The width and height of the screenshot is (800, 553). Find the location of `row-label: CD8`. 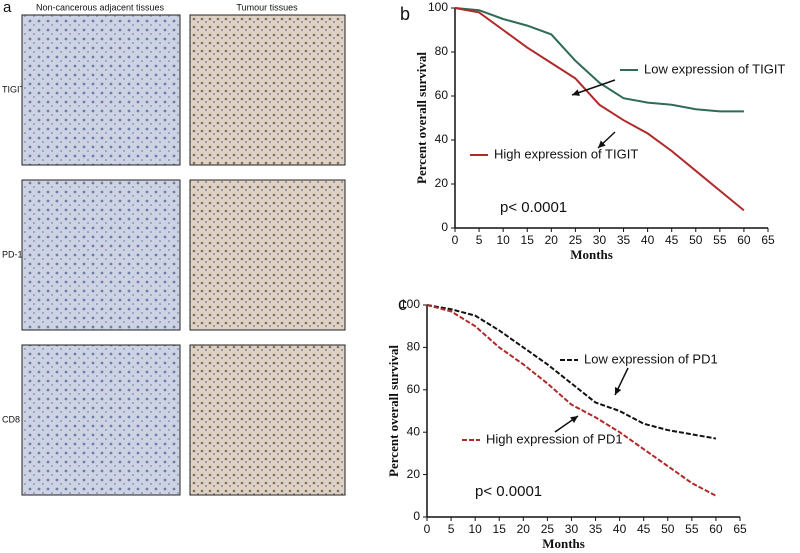

row-label: CD8 is located at coordinates (11, 419).